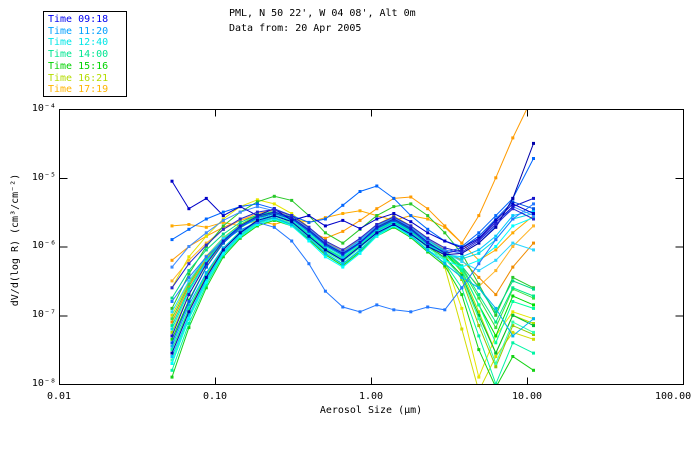 This screenshot has width=700, height=450. Describe the element at coordinates (78, 55) in the screenshot. I see `legend-item: Time 14:00` at that location.